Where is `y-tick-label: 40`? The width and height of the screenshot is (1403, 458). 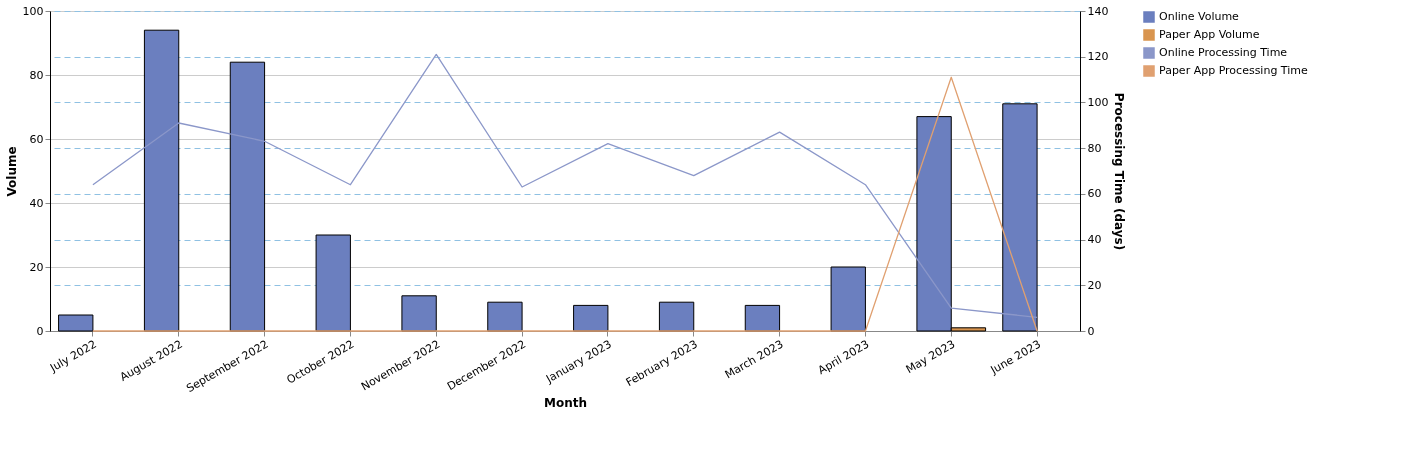 y-tick-label: 40 is located at coordinates (36, 203).